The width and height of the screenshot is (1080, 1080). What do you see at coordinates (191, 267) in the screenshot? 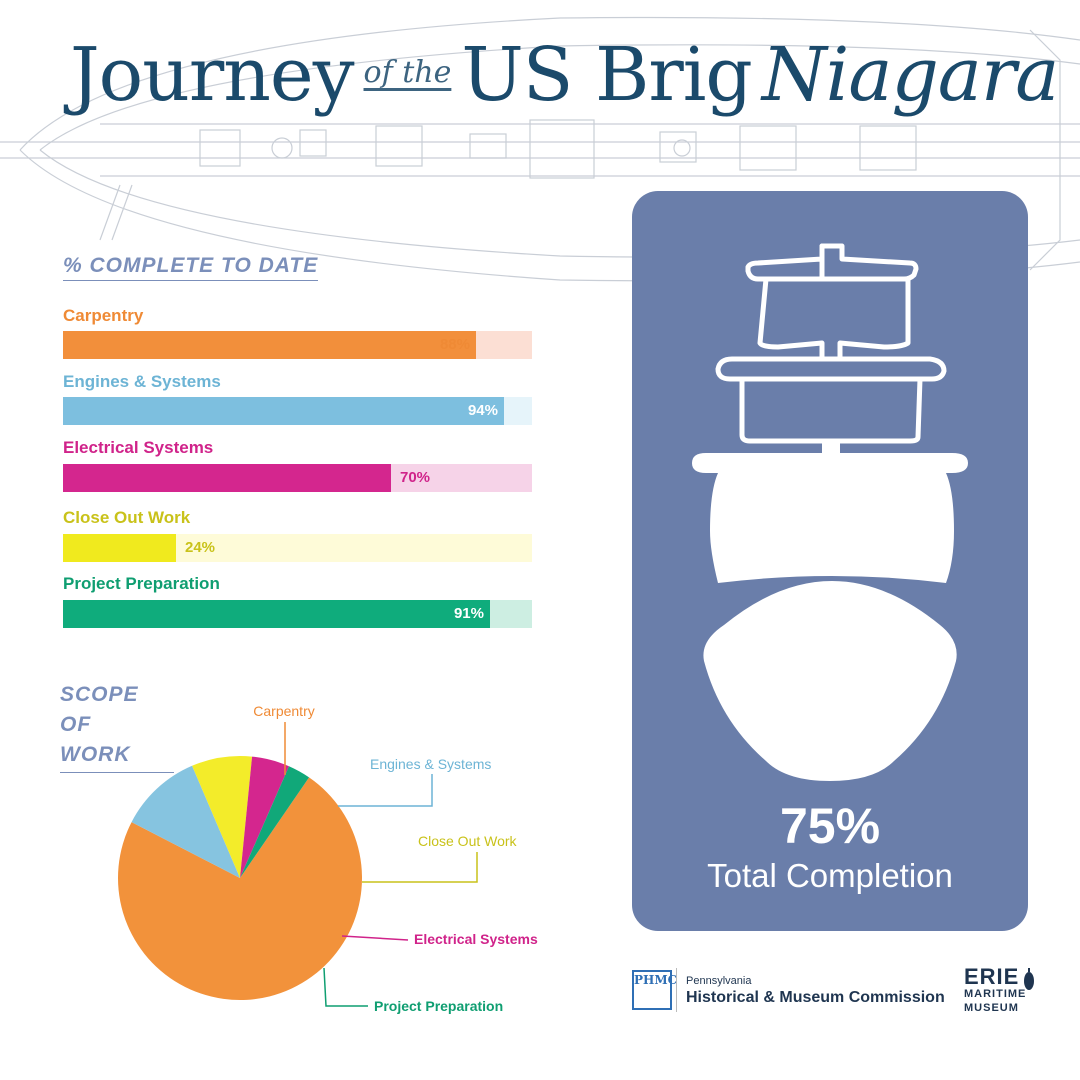
I see `progress-section-title: % COMPLETE TO DATE` at bounding box center [191, 267].